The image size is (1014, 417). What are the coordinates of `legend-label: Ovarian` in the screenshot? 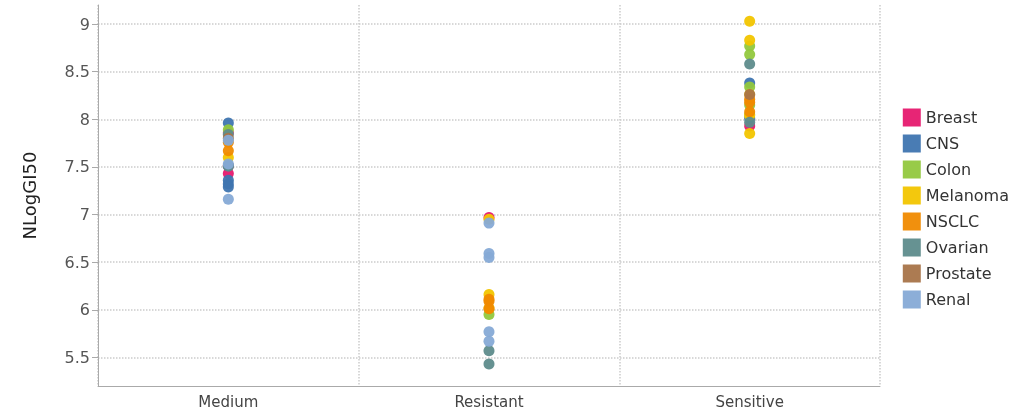 It's located at (957, 247).